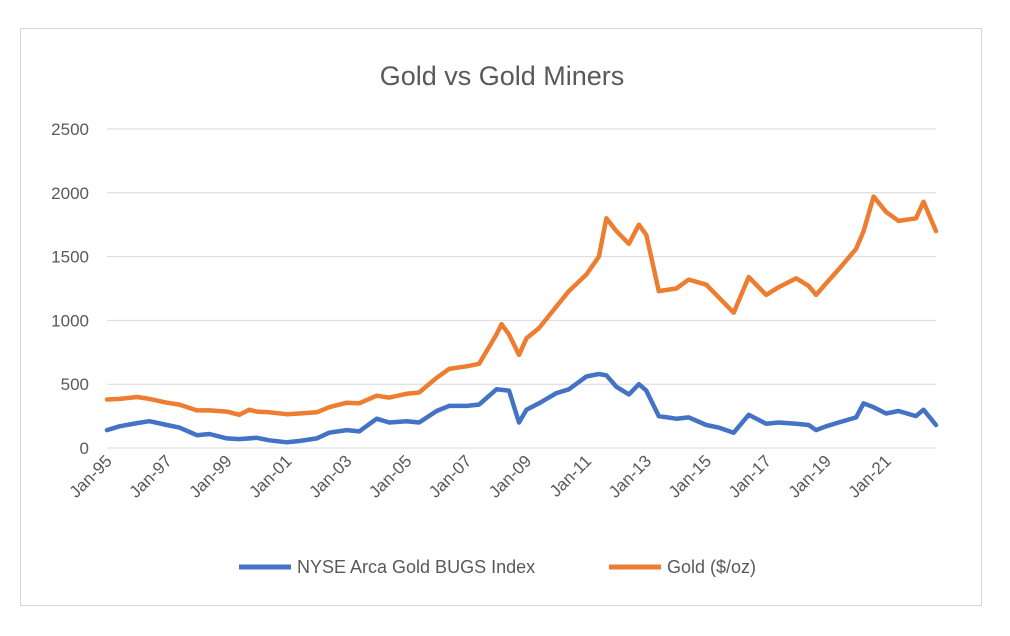 Image resolution: width=1010 pixels, height=636 pixels. What do you see at coordinates (711, 567) in the screenshot?
I see `legend-label-gold: Gold ($/oz)` at bounding box center [711, 567].